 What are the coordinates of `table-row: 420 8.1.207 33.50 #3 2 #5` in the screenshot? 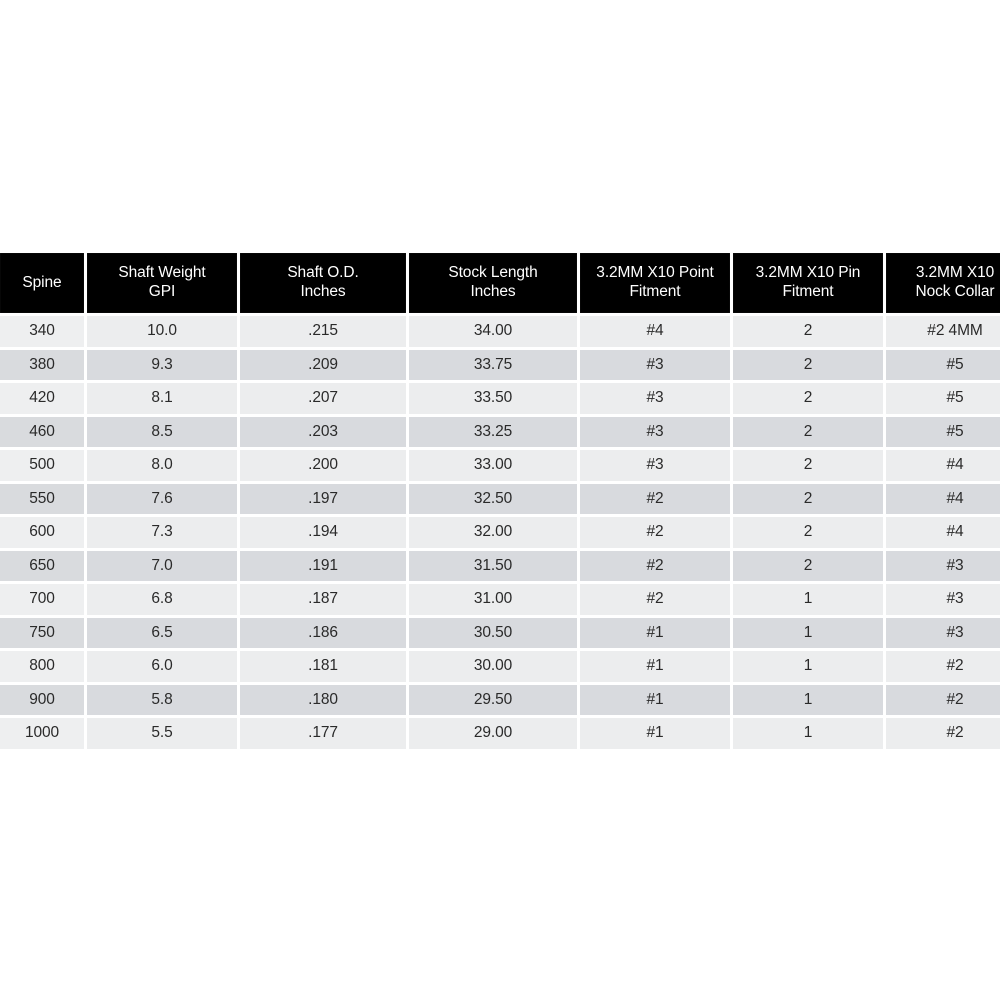 It's located at (500, 398).